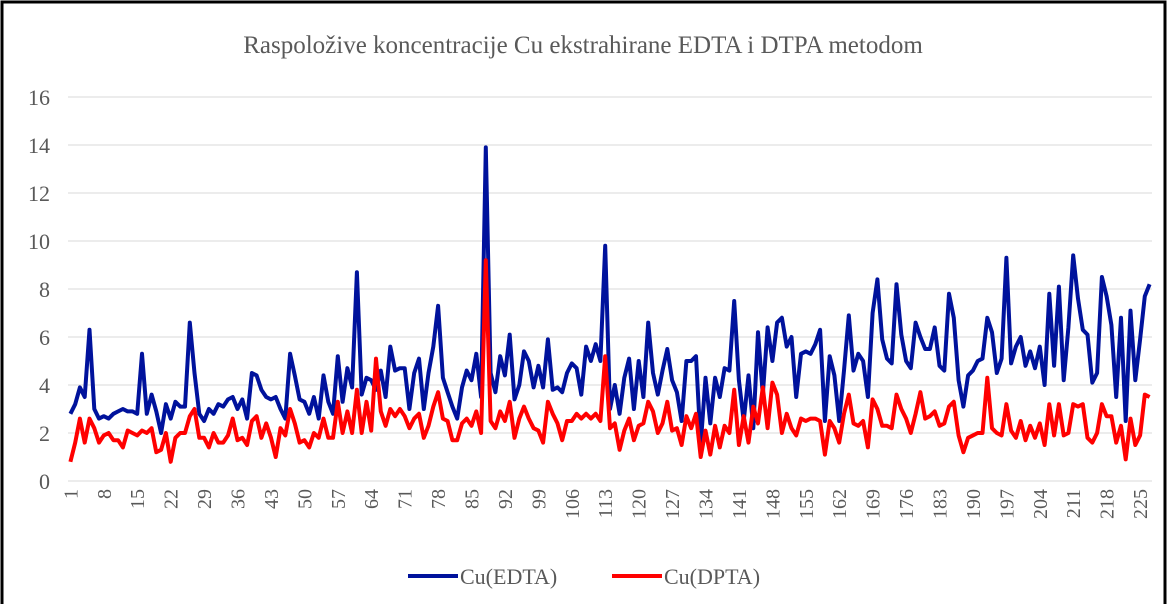 The width and height of the screenshot is (1167, 609). What do you see at coordinates (940, 504) in the screenshot?
I see `x-tick-label: 183` at bounding box center [940, 504].